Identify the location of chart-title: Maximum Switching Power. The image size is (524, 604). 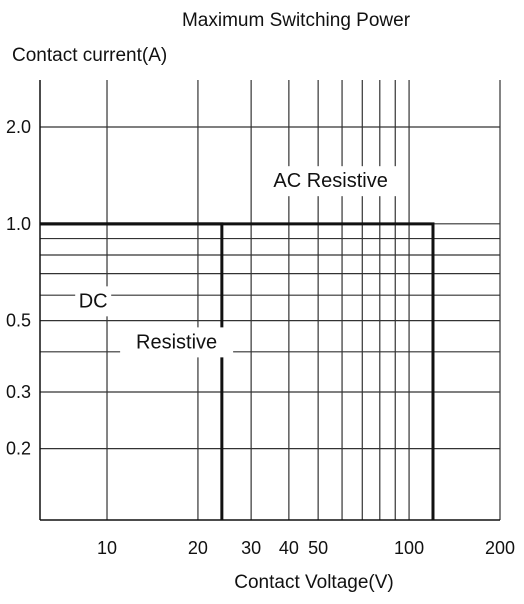
(296, 20).